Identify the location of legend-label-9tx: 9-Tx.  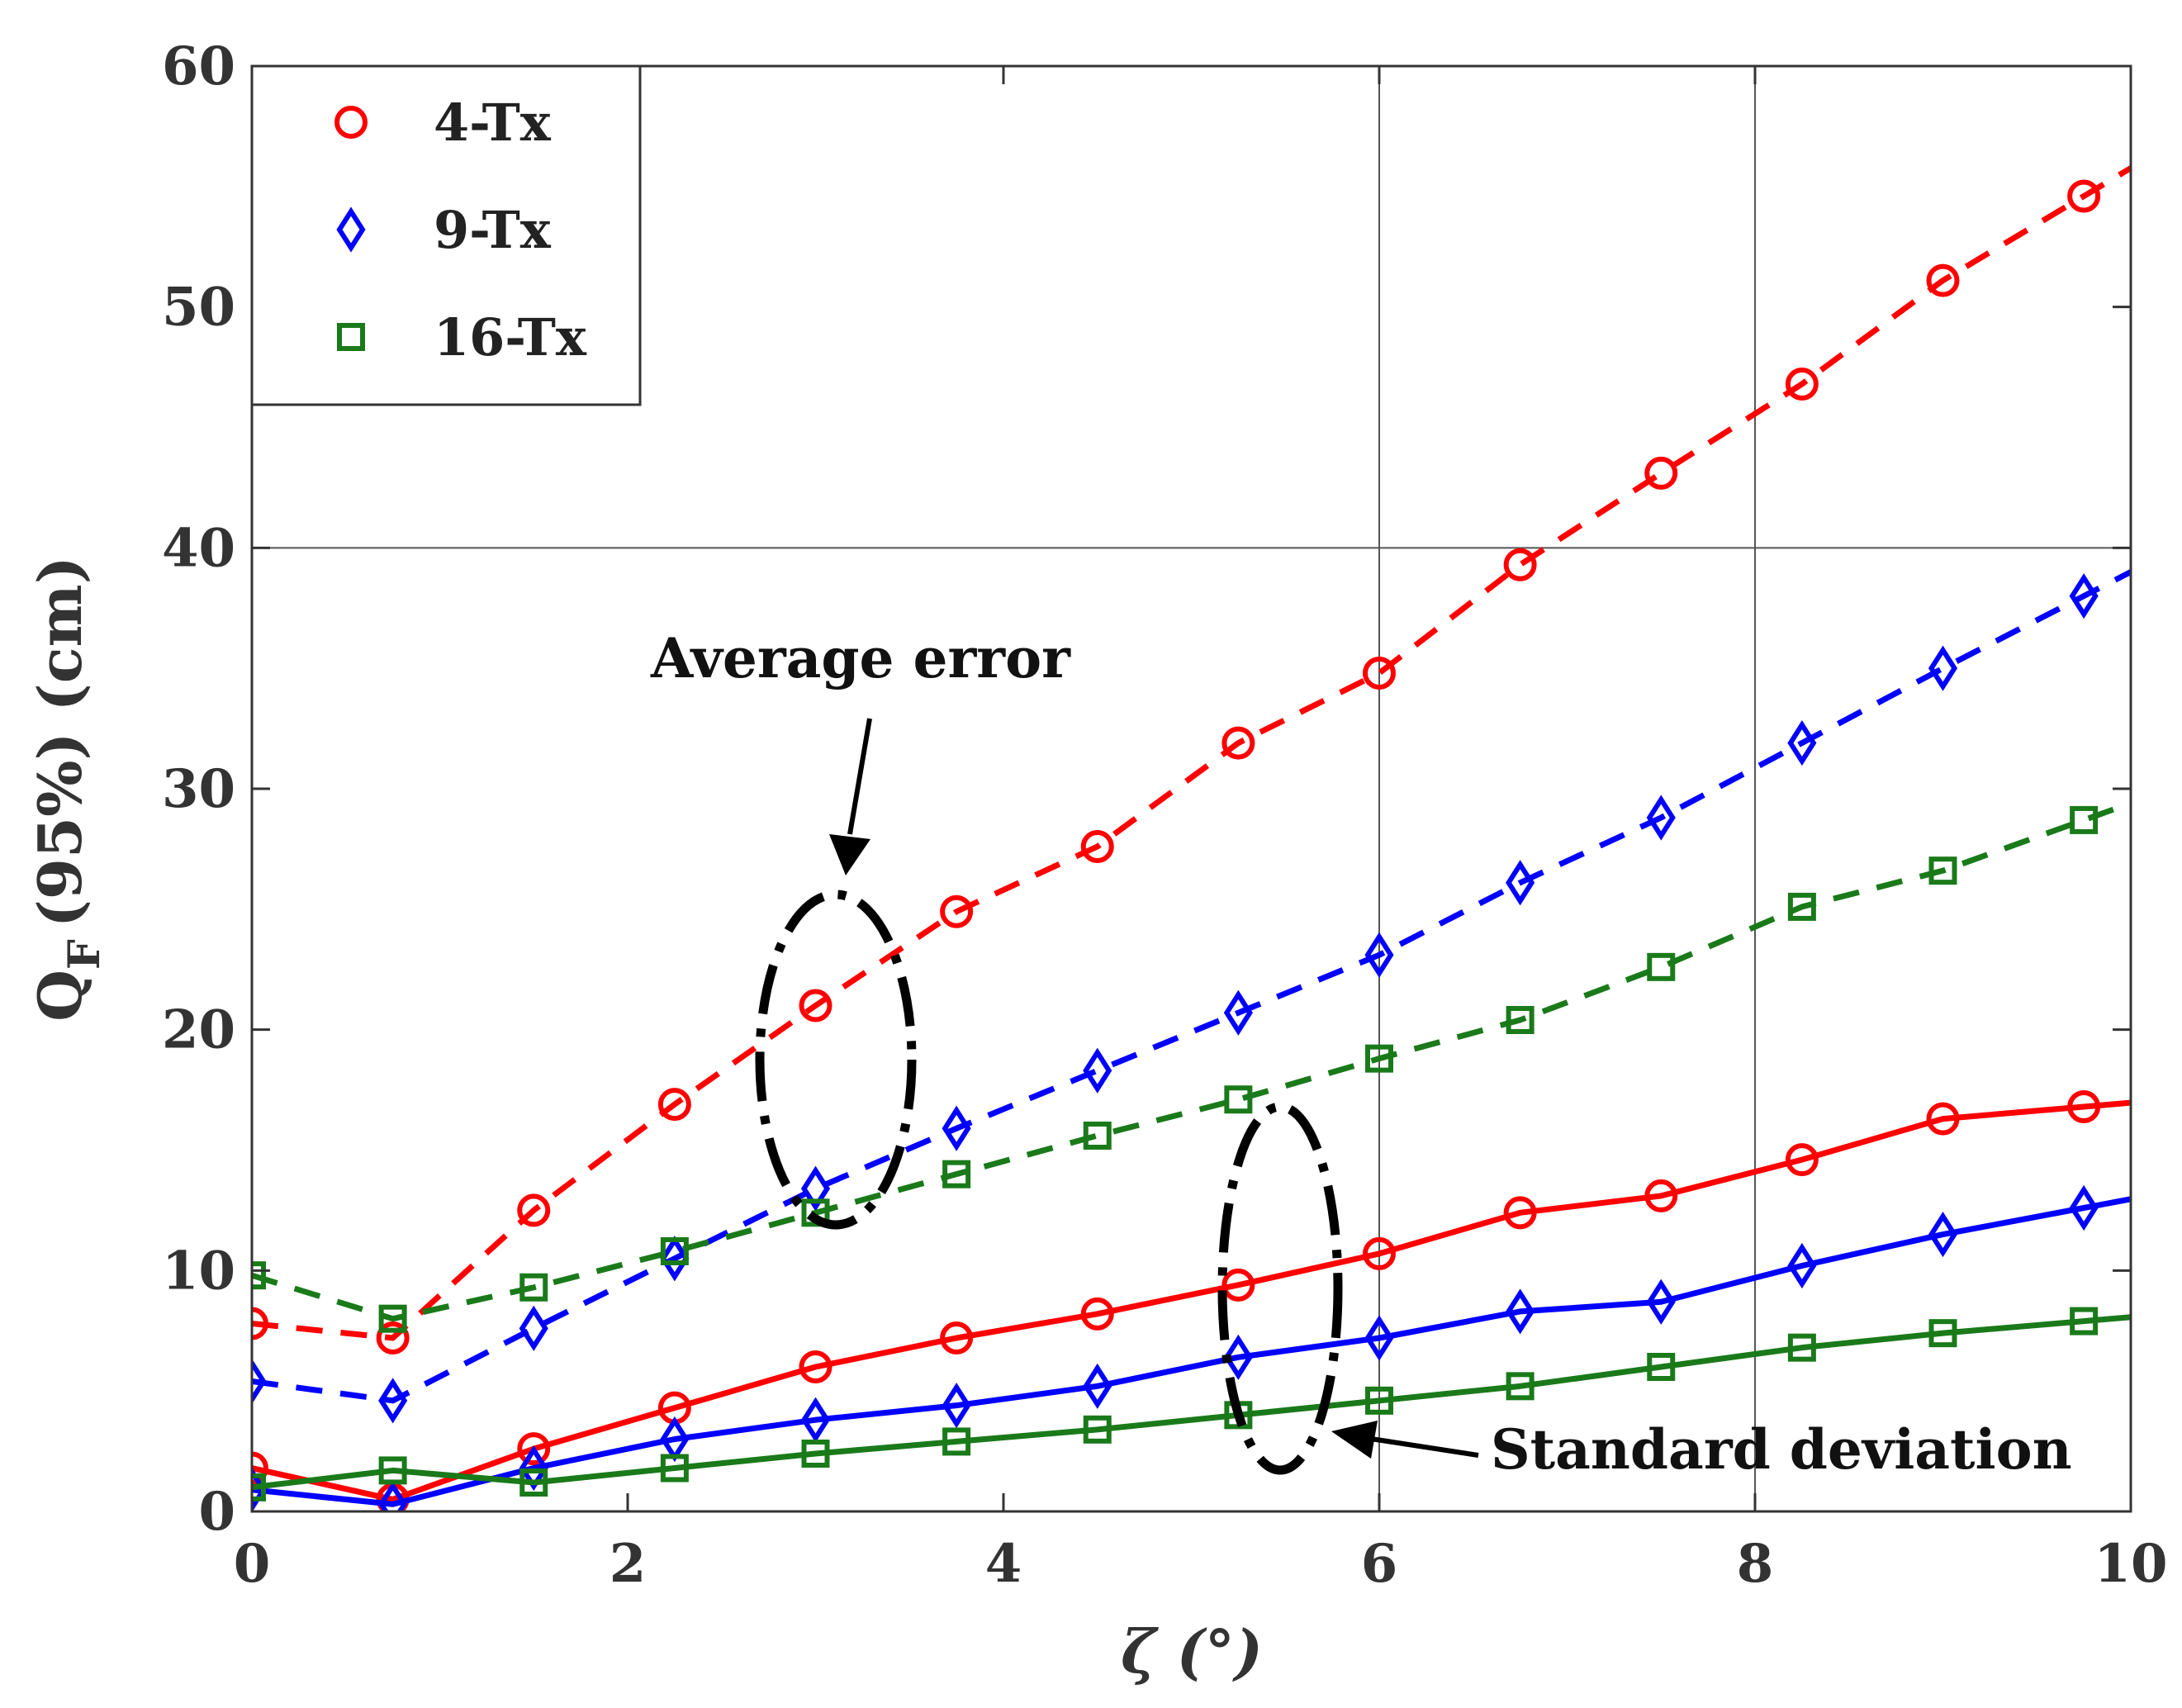
(493, 230).